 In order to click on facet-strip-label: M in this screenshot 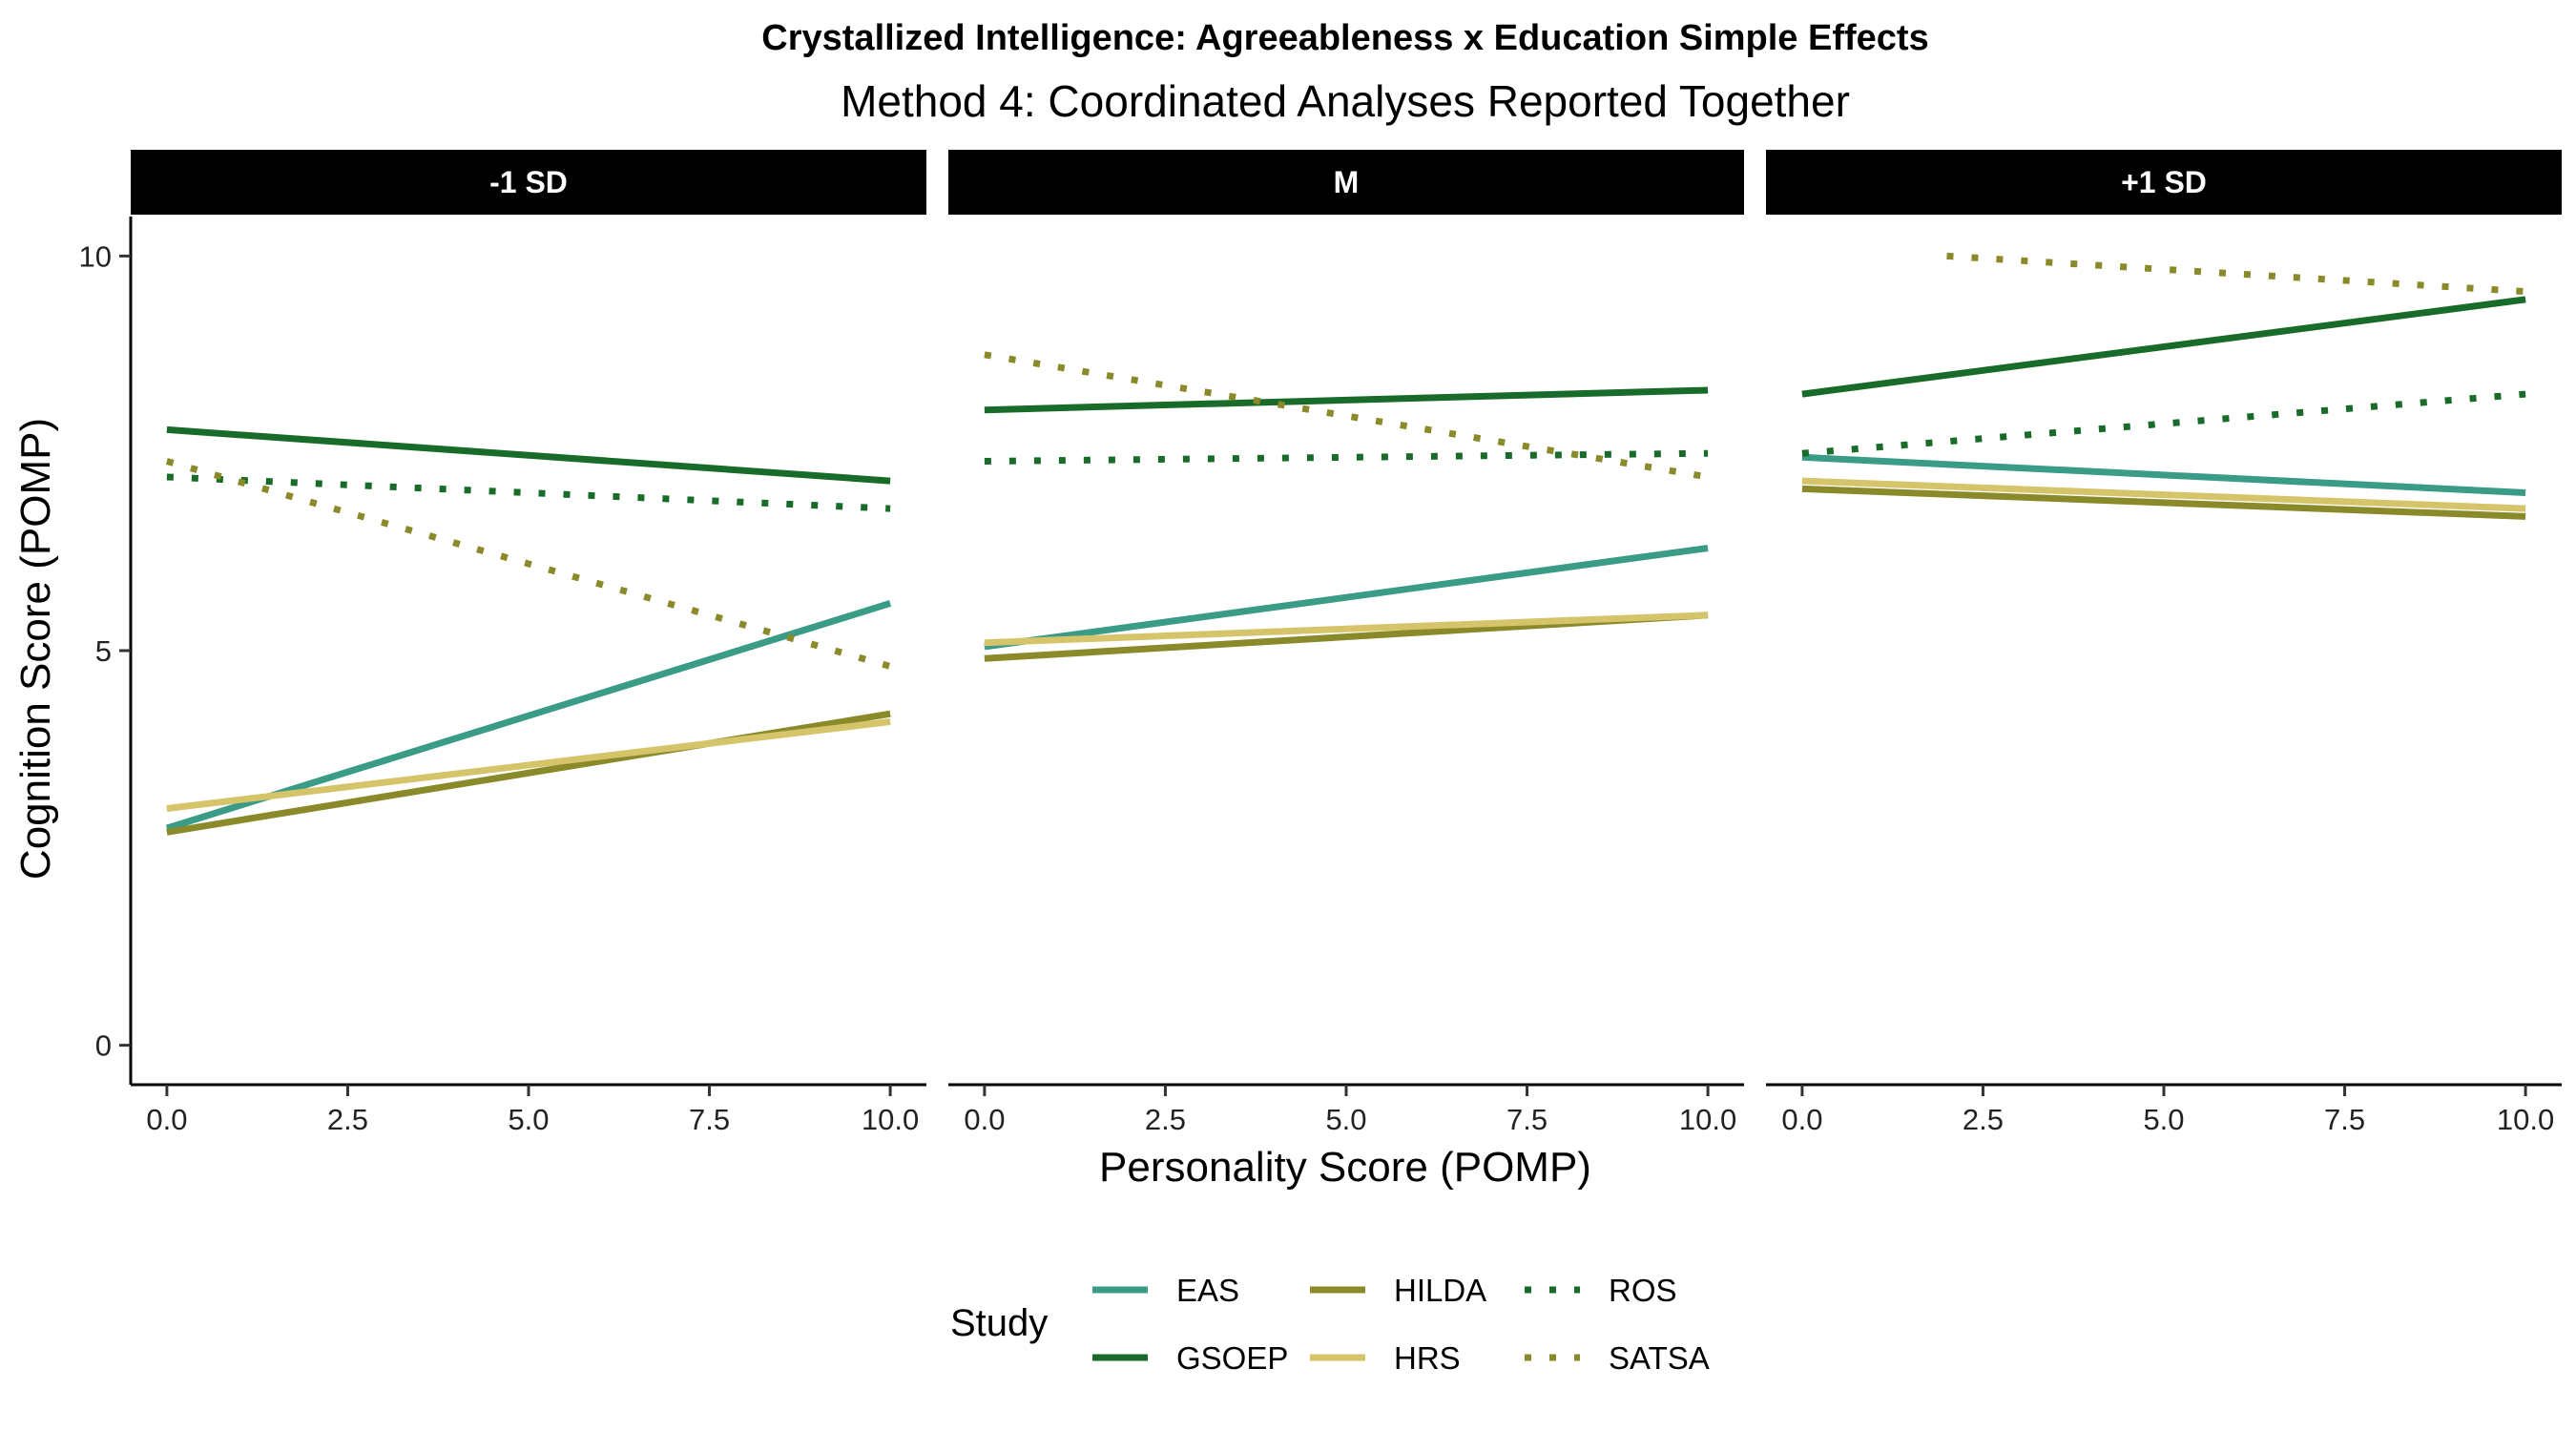, I will do `click(1347, 182)`.